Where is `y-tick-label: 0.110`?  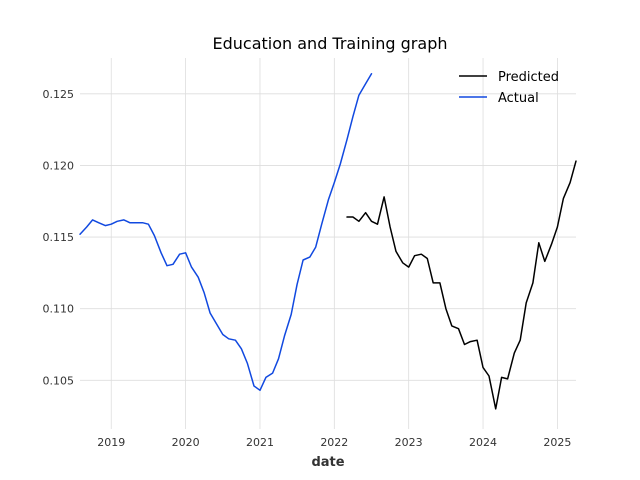 y-tick-label: 0.110 is located at coordinates (59, 309).